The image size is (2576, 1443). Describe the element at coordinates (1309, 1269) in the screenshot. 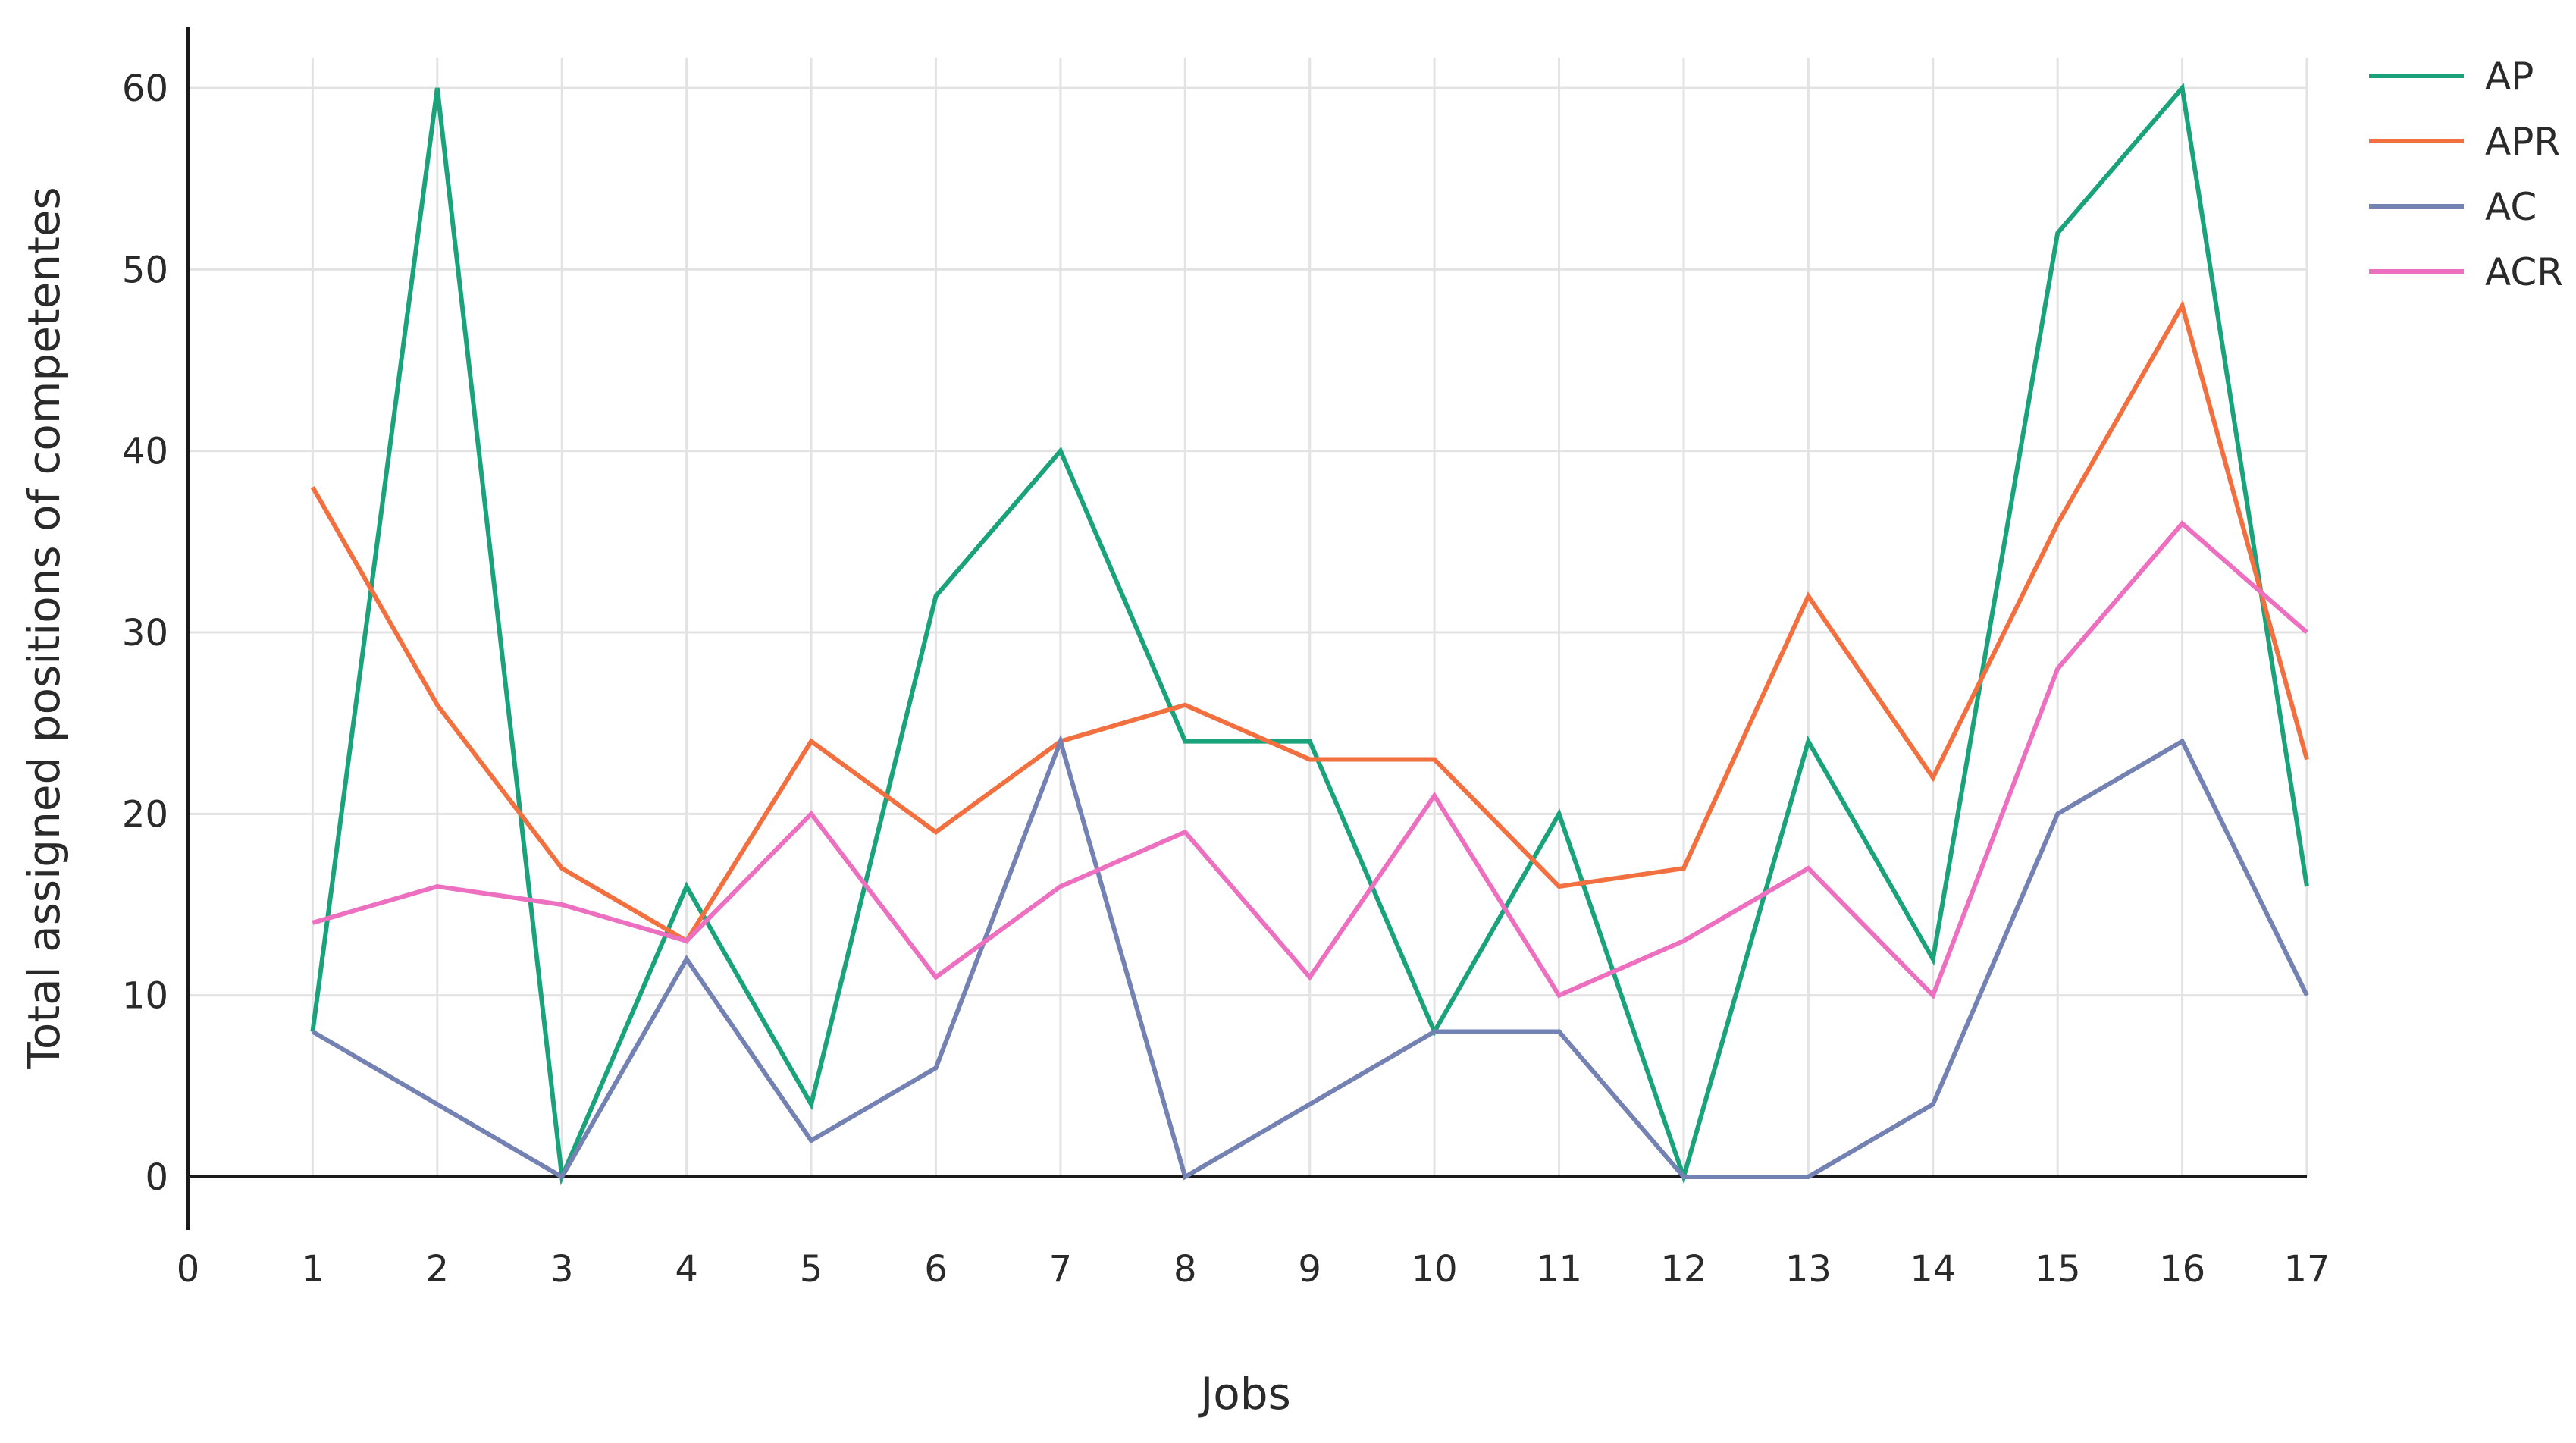

I see `x-tick-label: 9` at that location.